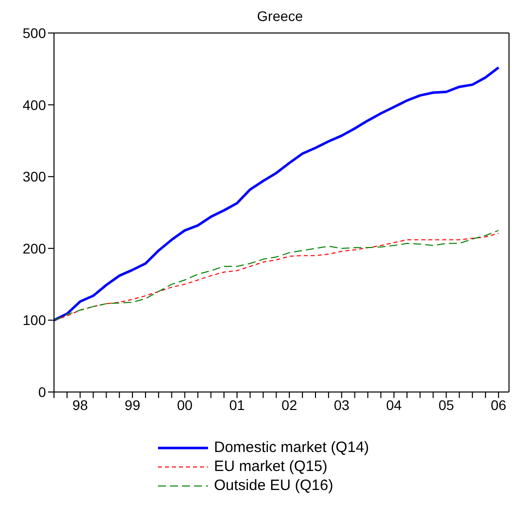 The height and width of the screenshot is (520, 512). Describe the element at coordinates (34, 104) in the screenshot. I see `y-tick-label: 400` at that location.